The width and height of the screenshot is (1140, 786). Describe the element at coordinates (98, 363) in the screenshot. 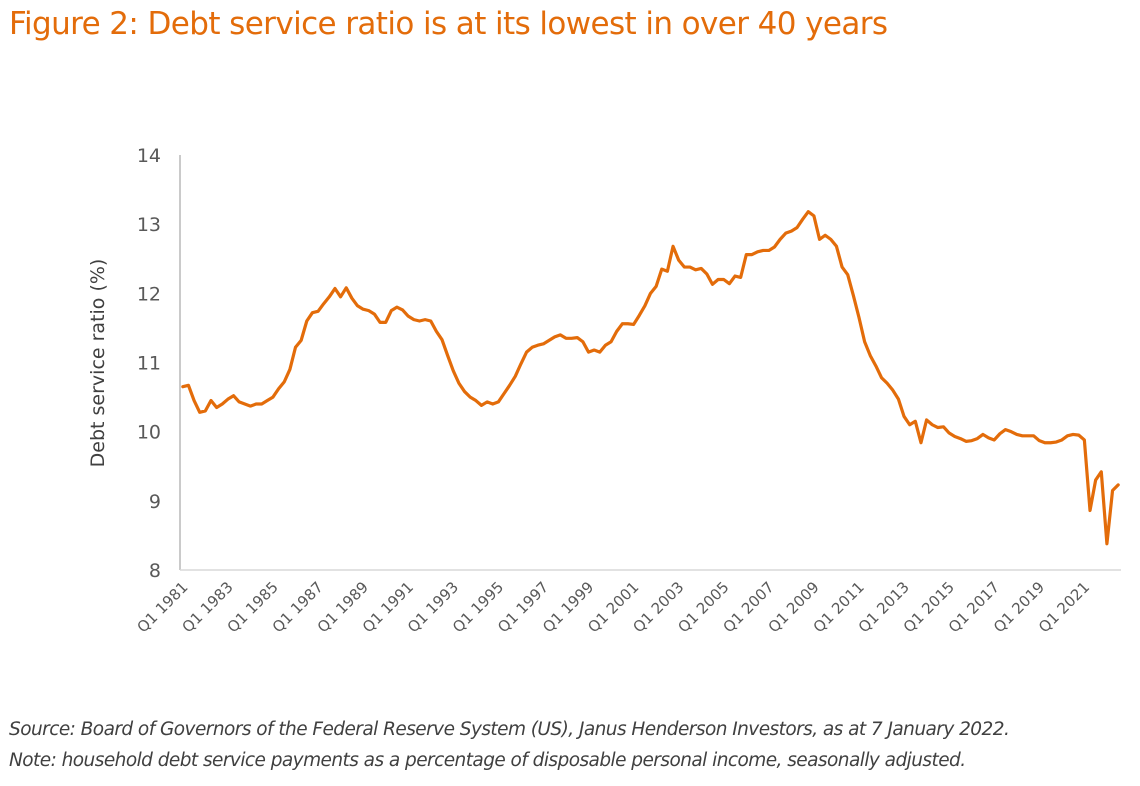

I see `y-axis-label: Debt service ratio (%)` at that location.